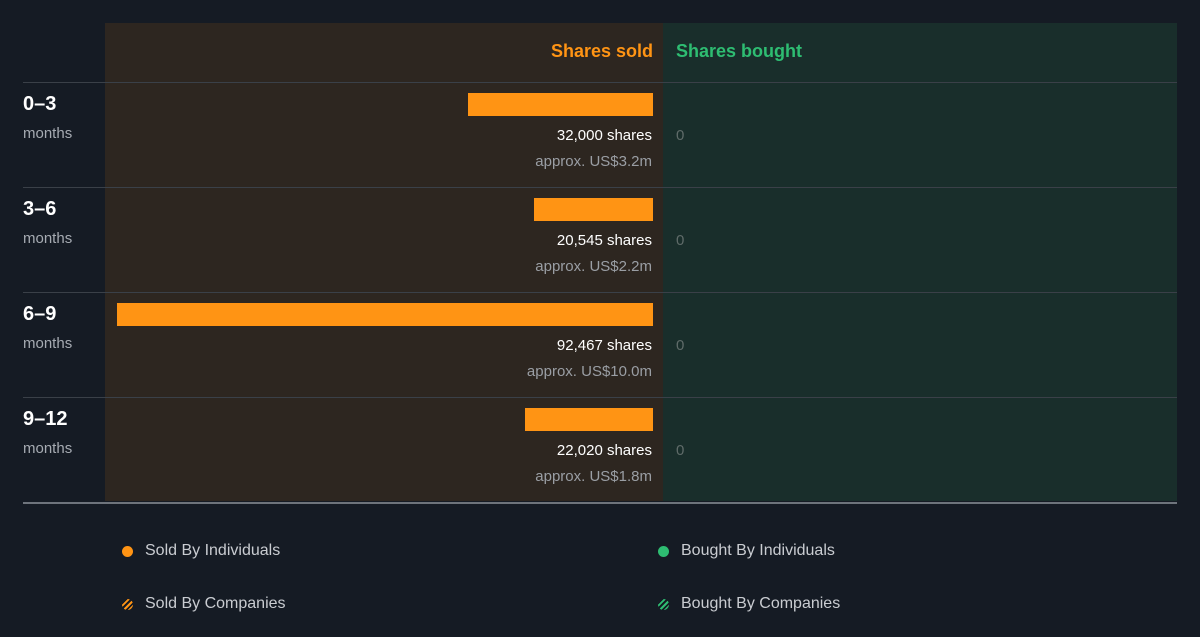 This screenshot has height=637, width=1200. I want to click on legend-item: Bought By Companies, so click(749, 604).